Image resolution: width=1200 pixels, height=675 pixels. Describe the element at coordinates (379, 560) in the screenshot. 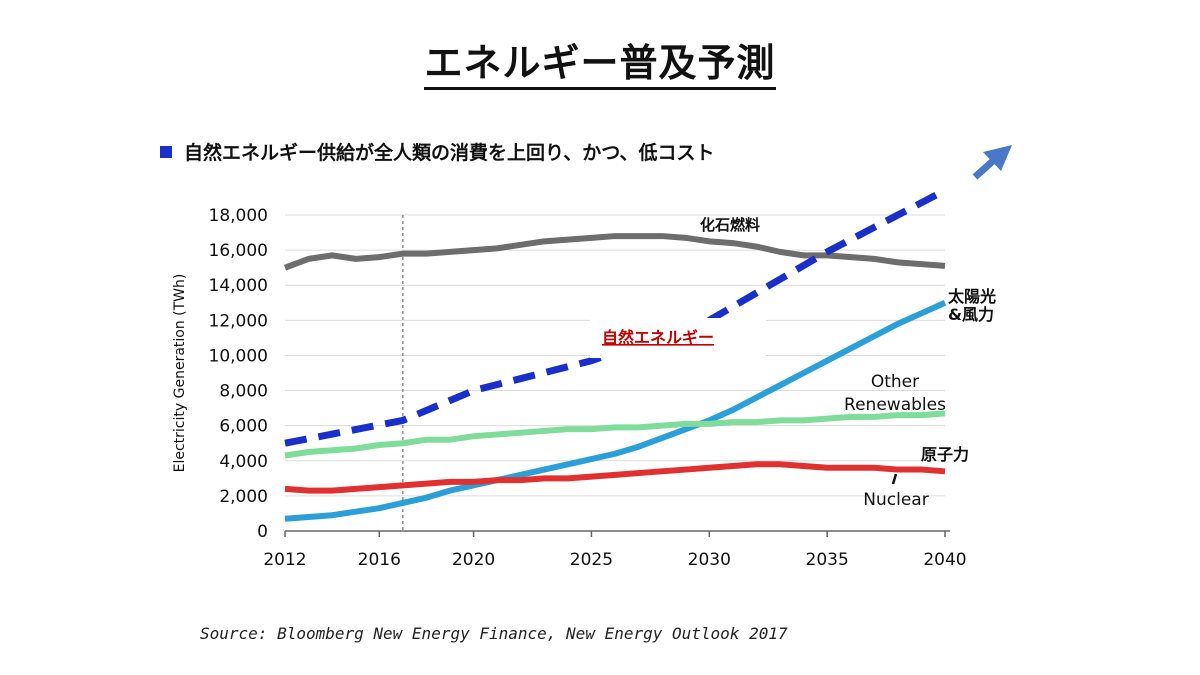

I see `x-tick-label: 2016` at that location.